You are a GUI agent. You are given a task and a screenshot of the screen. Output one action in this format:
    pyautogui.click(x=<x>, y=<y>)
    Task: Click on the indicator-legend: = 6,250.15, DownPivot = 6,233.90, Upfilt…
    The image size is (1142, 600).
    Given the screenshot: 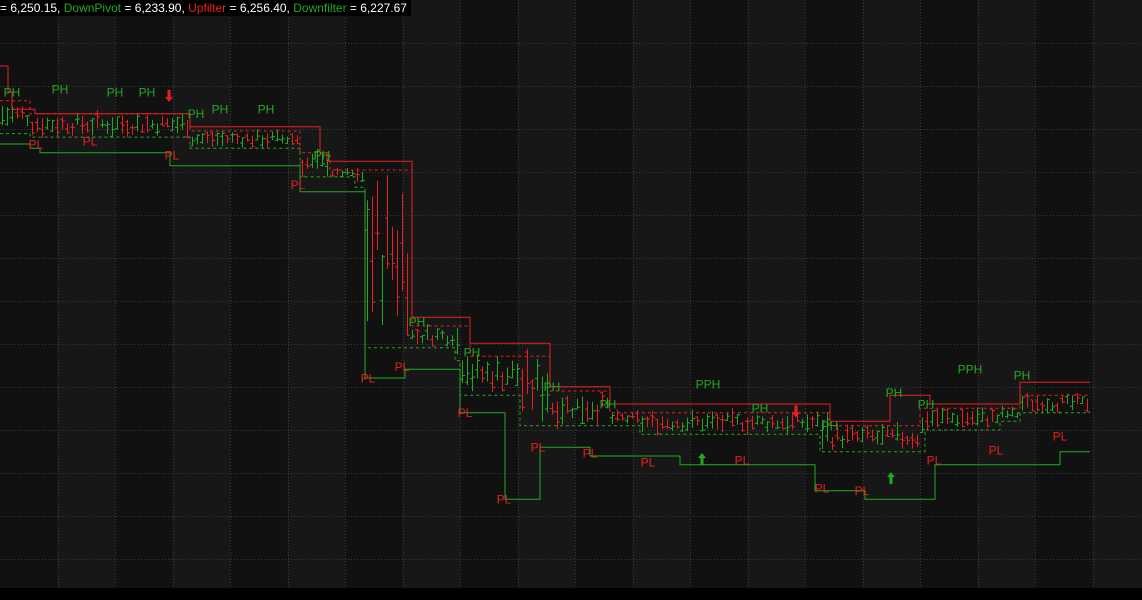 What is the action you would take?
    pyautogui.click(x=205, y=8)
    